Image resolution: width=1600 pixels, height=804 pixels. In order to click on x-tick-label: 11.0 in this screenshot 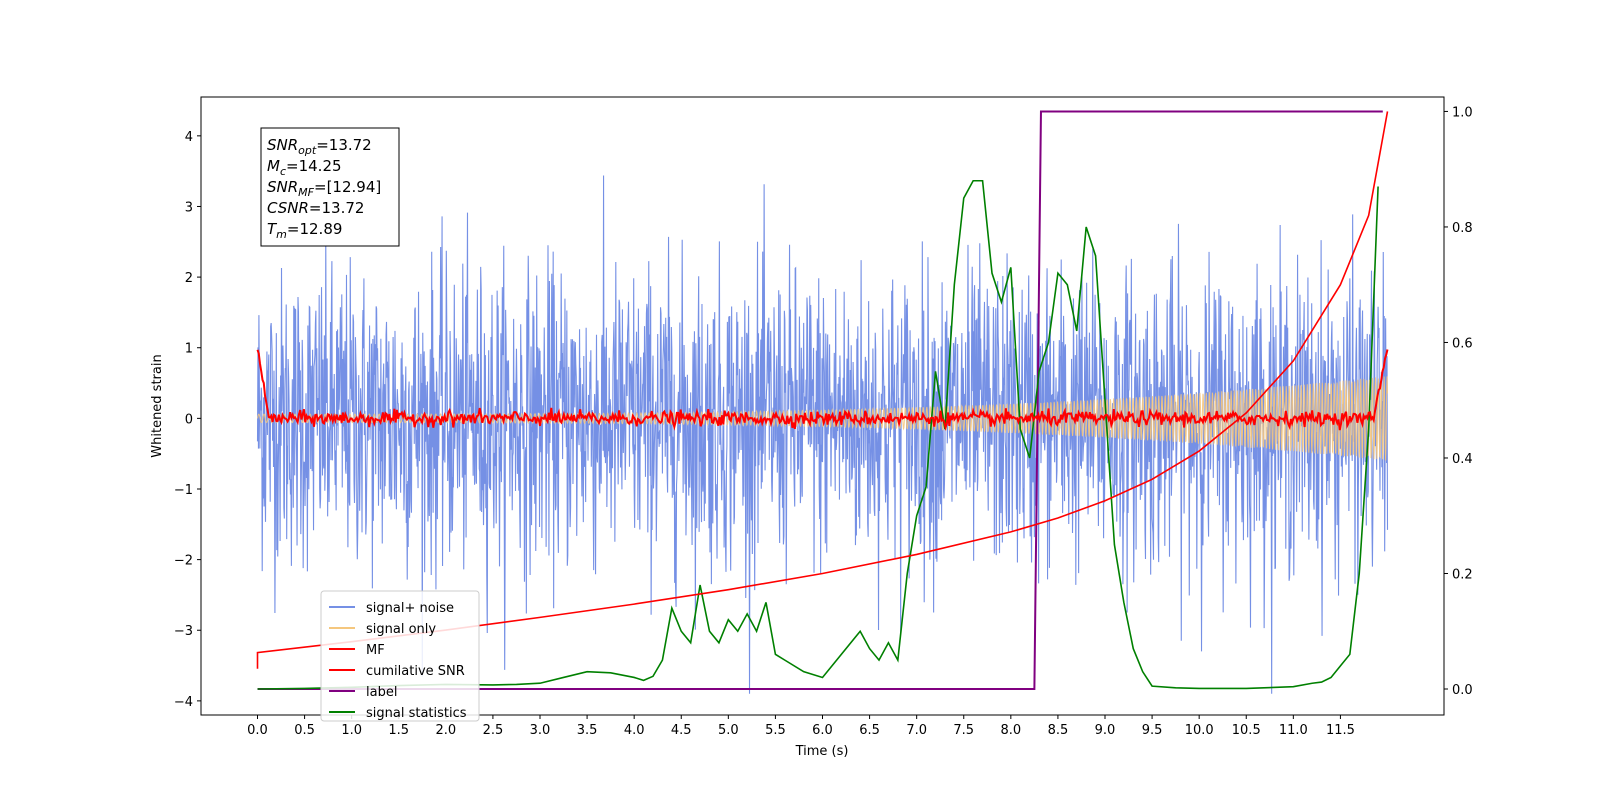, I will do `click(1293, 730)`.